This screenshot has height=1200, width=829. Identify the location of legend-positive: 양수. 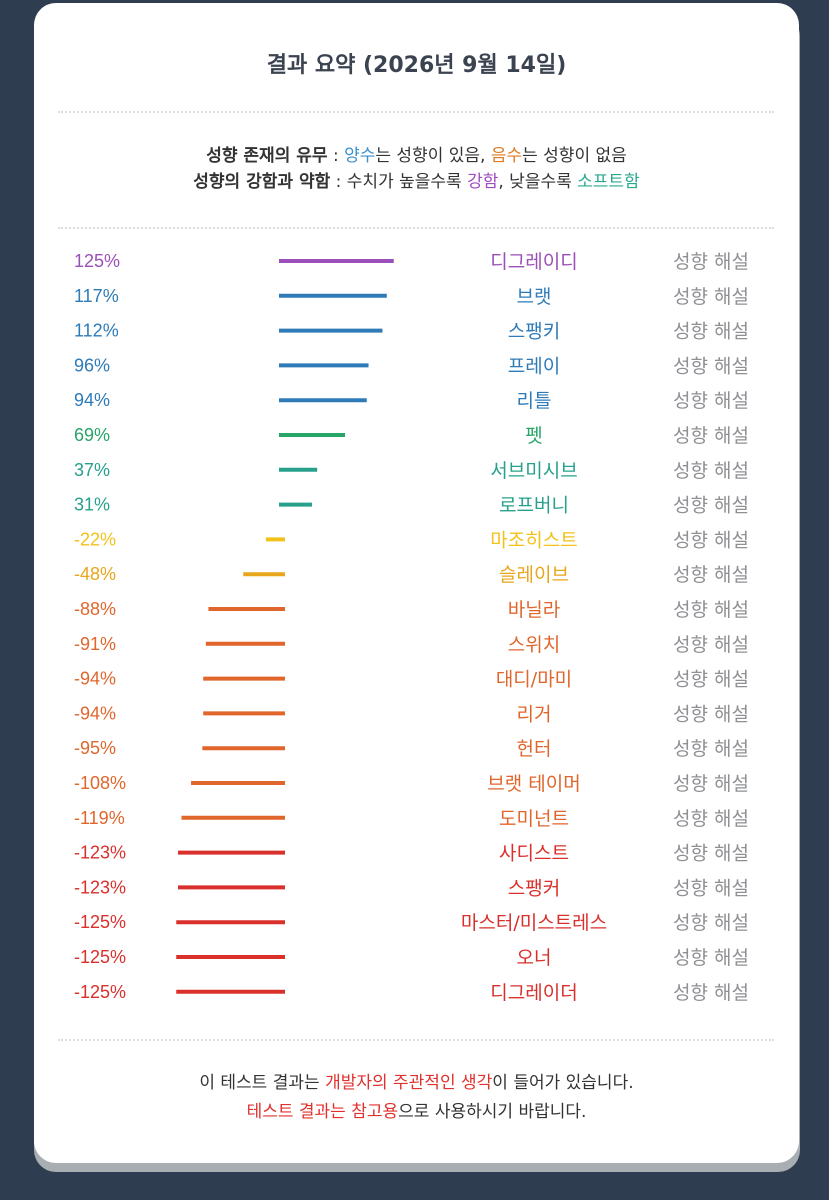
(360, 156).